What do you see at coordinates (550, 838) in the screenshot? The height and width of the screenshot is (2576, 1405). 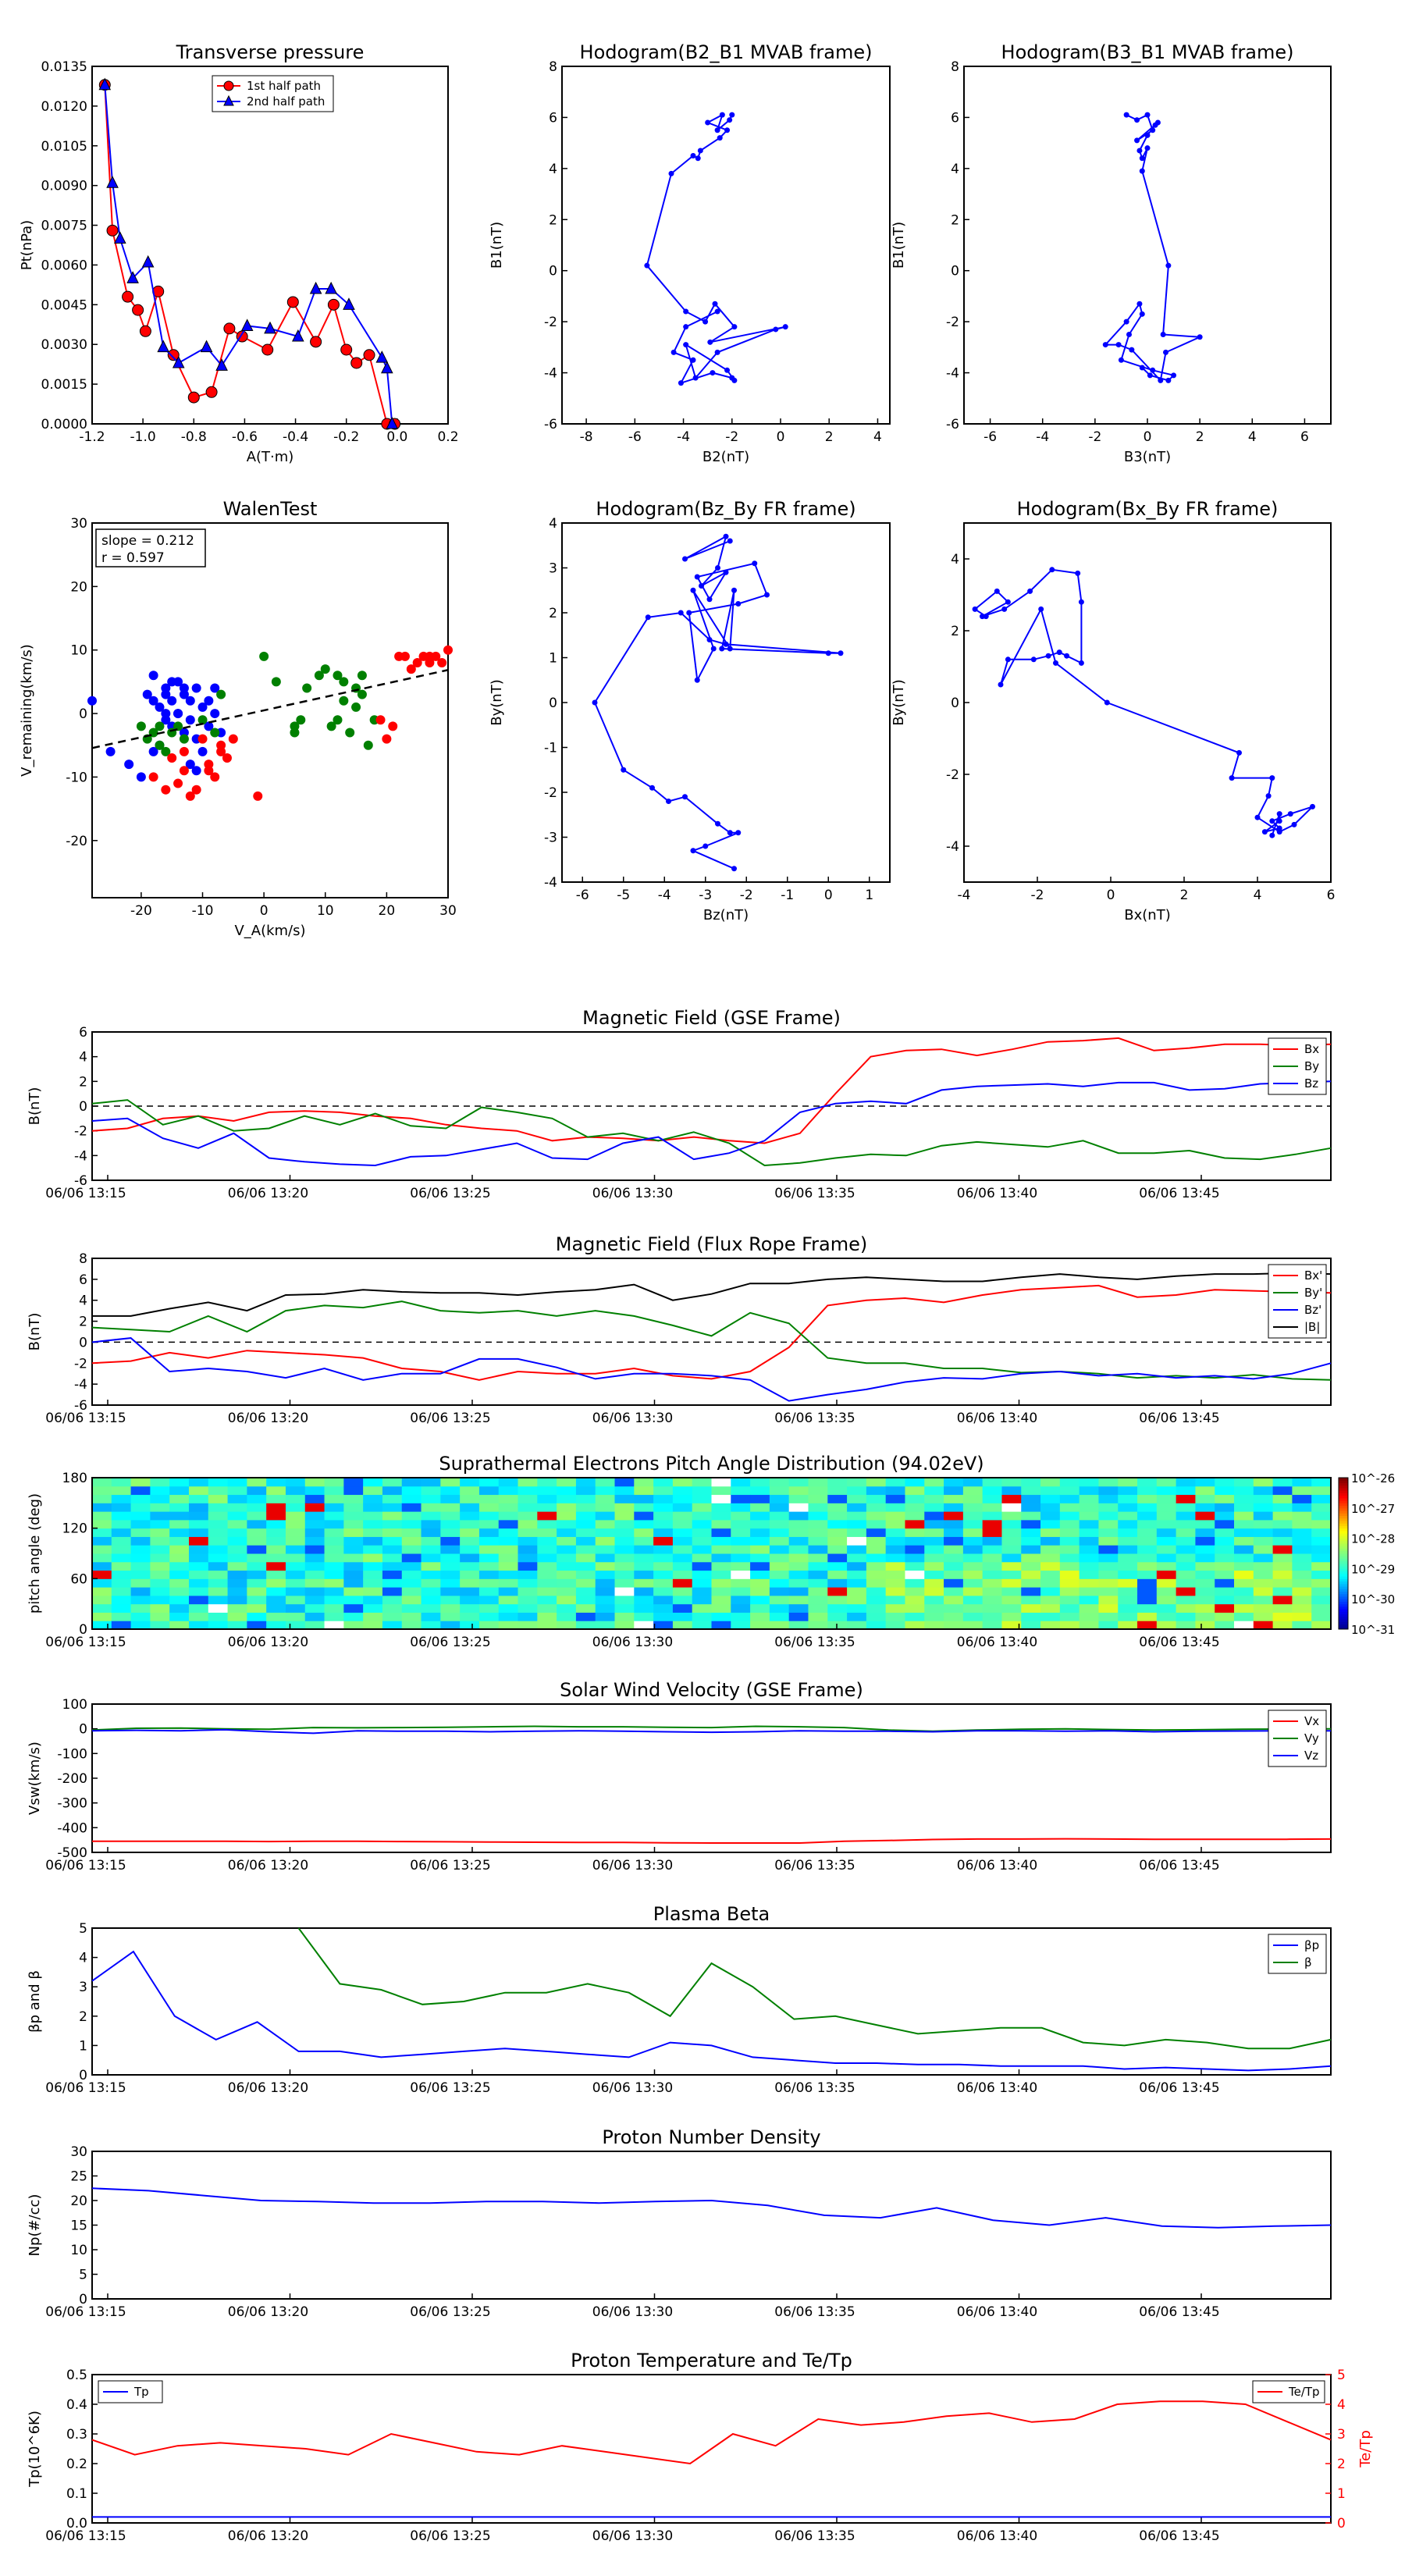 I see `y-tick-label: -3` at bounding box center [550, 838].